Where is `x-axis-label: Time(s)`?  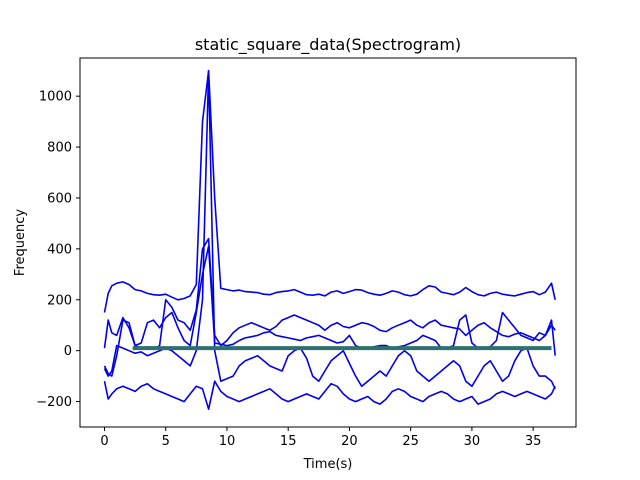 x-axis-label: Time(s) is located at coordinates (328, 464).